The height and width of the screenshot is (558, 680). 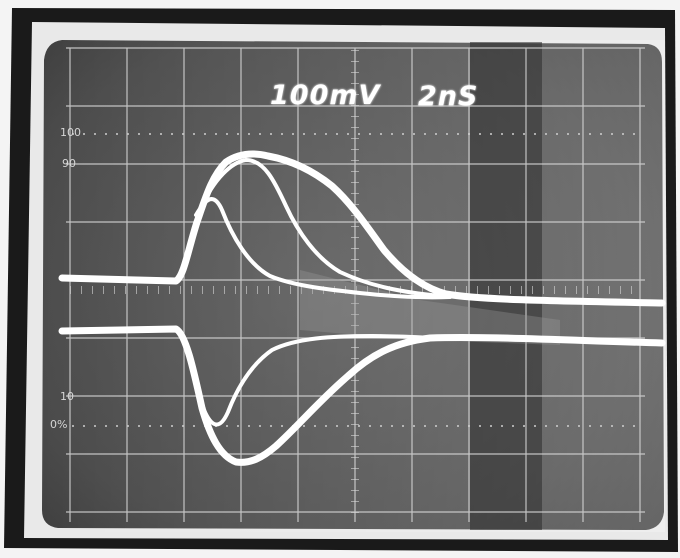 I want to click on graticule-label-100: 100, so click(x=70, y=132).